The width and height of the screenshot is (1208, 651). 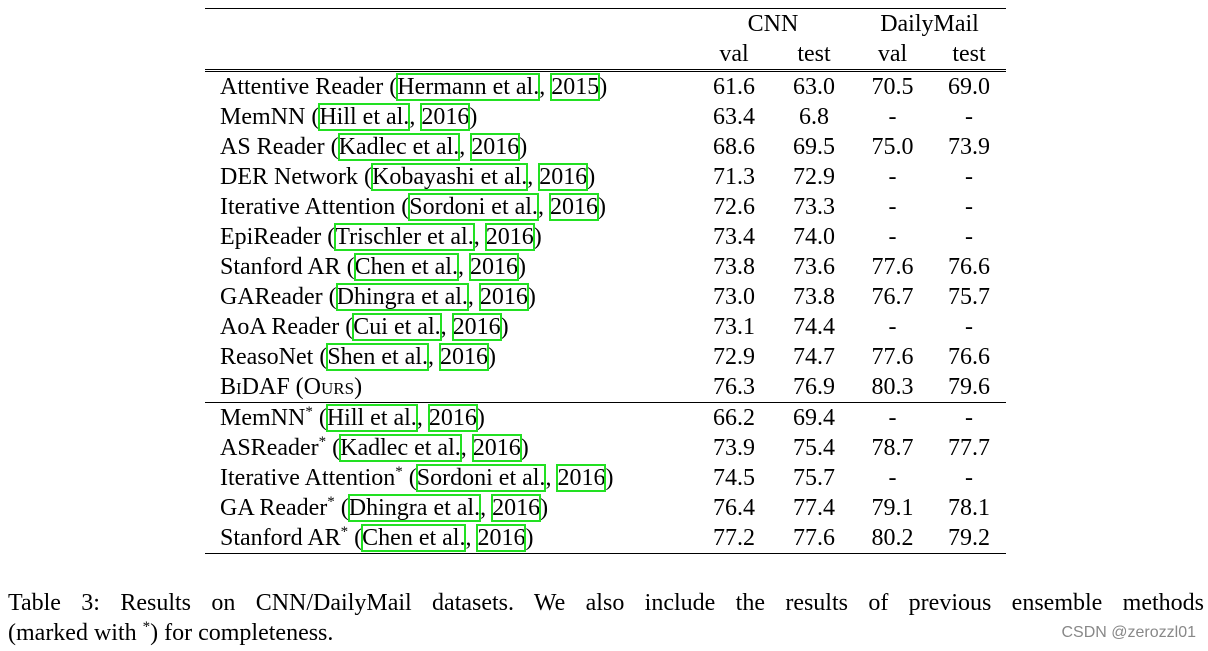 I want to click on table-caption-line-2: (marked with *) for completeness., so click(x=170, y=633).